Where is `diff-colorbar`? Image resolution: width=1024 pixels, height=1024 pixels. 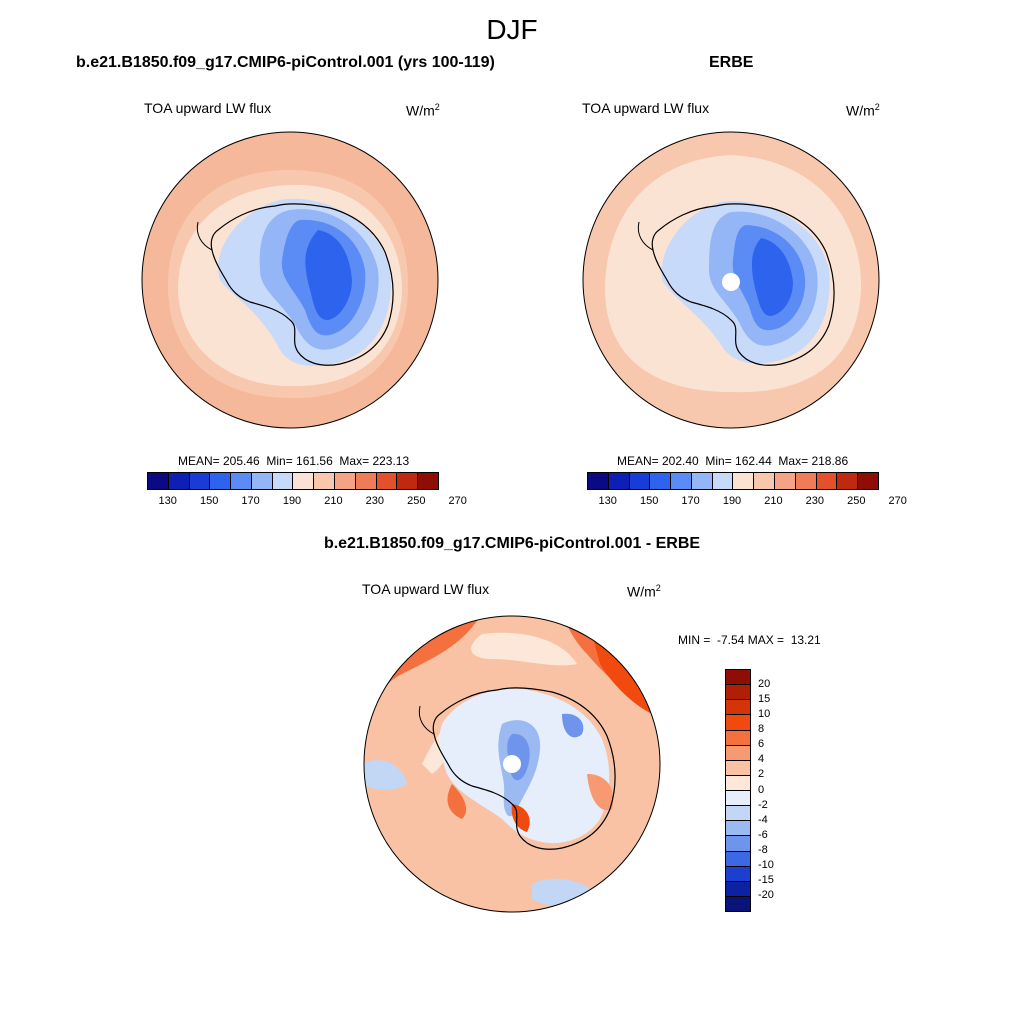
diff-colorbar is located at coordinates (738, 790).